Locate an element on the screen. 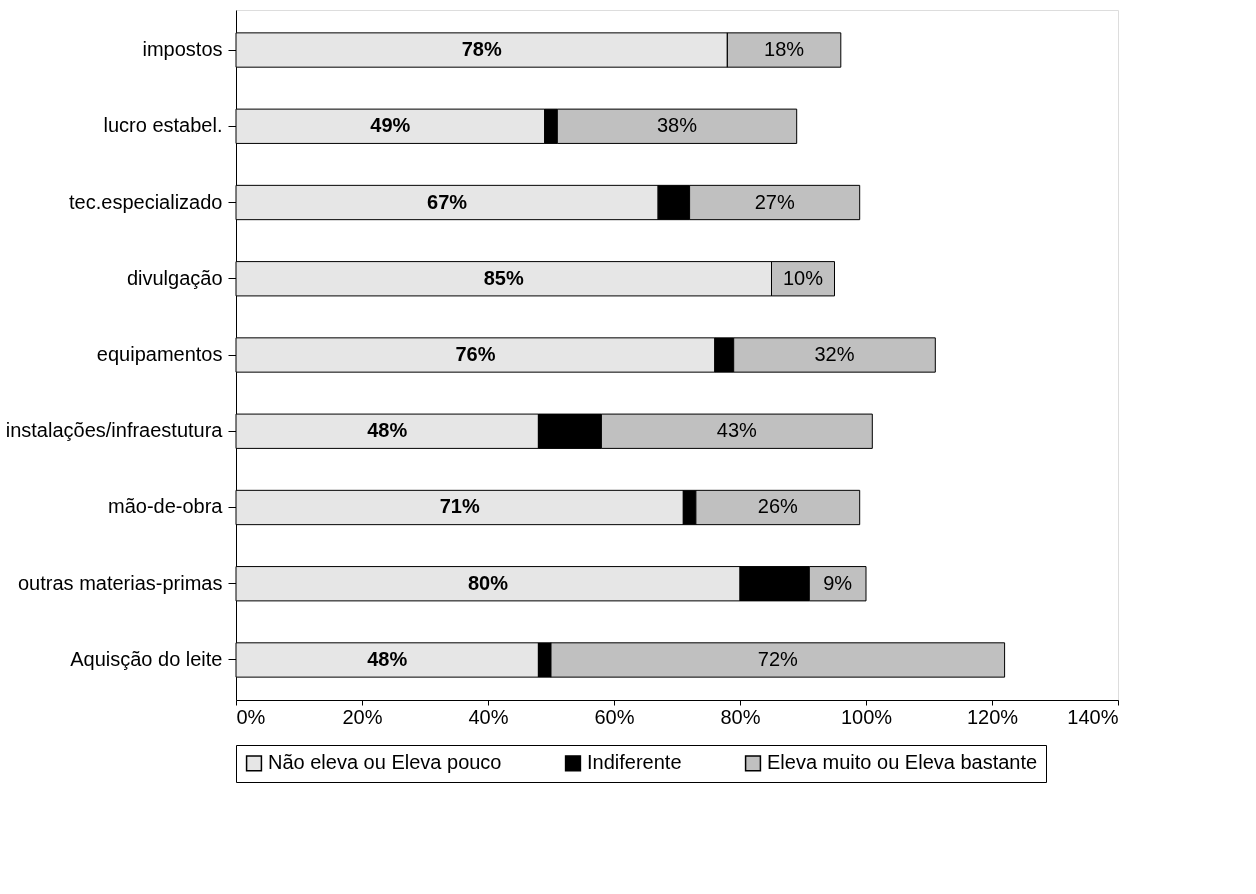  x-tick-label: 20% is located at coordinates (362, 716).